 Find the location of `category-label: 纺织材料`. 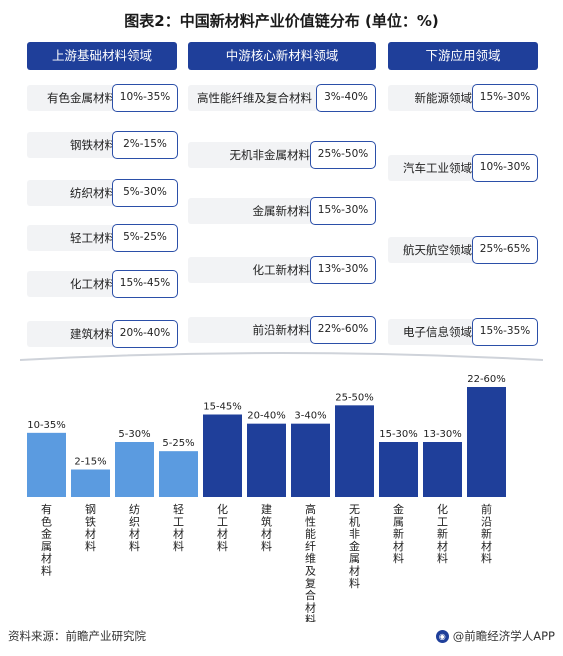

category-label: 纺织材料 is located at coordinates (134, 527).